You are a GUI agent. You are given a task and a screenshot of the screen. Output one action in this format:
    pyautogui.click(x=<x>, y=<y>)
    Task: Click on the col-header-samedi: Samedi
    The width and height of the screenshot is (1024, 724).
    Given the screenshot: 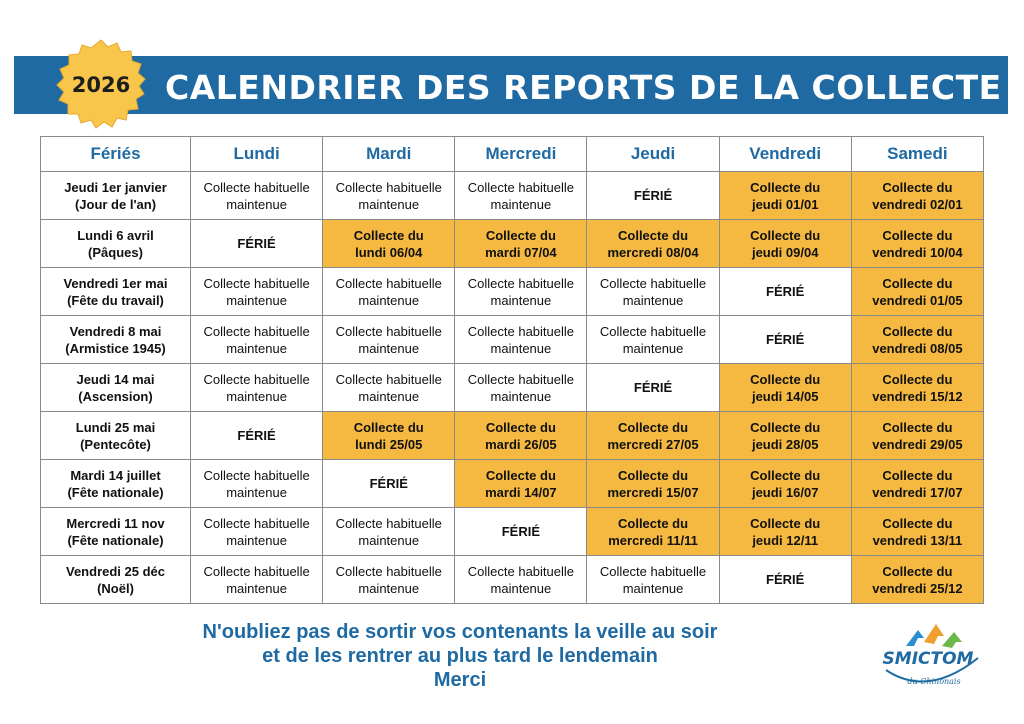 What is the action you would take?
    pyautogui.click(x=917, y=154)
    